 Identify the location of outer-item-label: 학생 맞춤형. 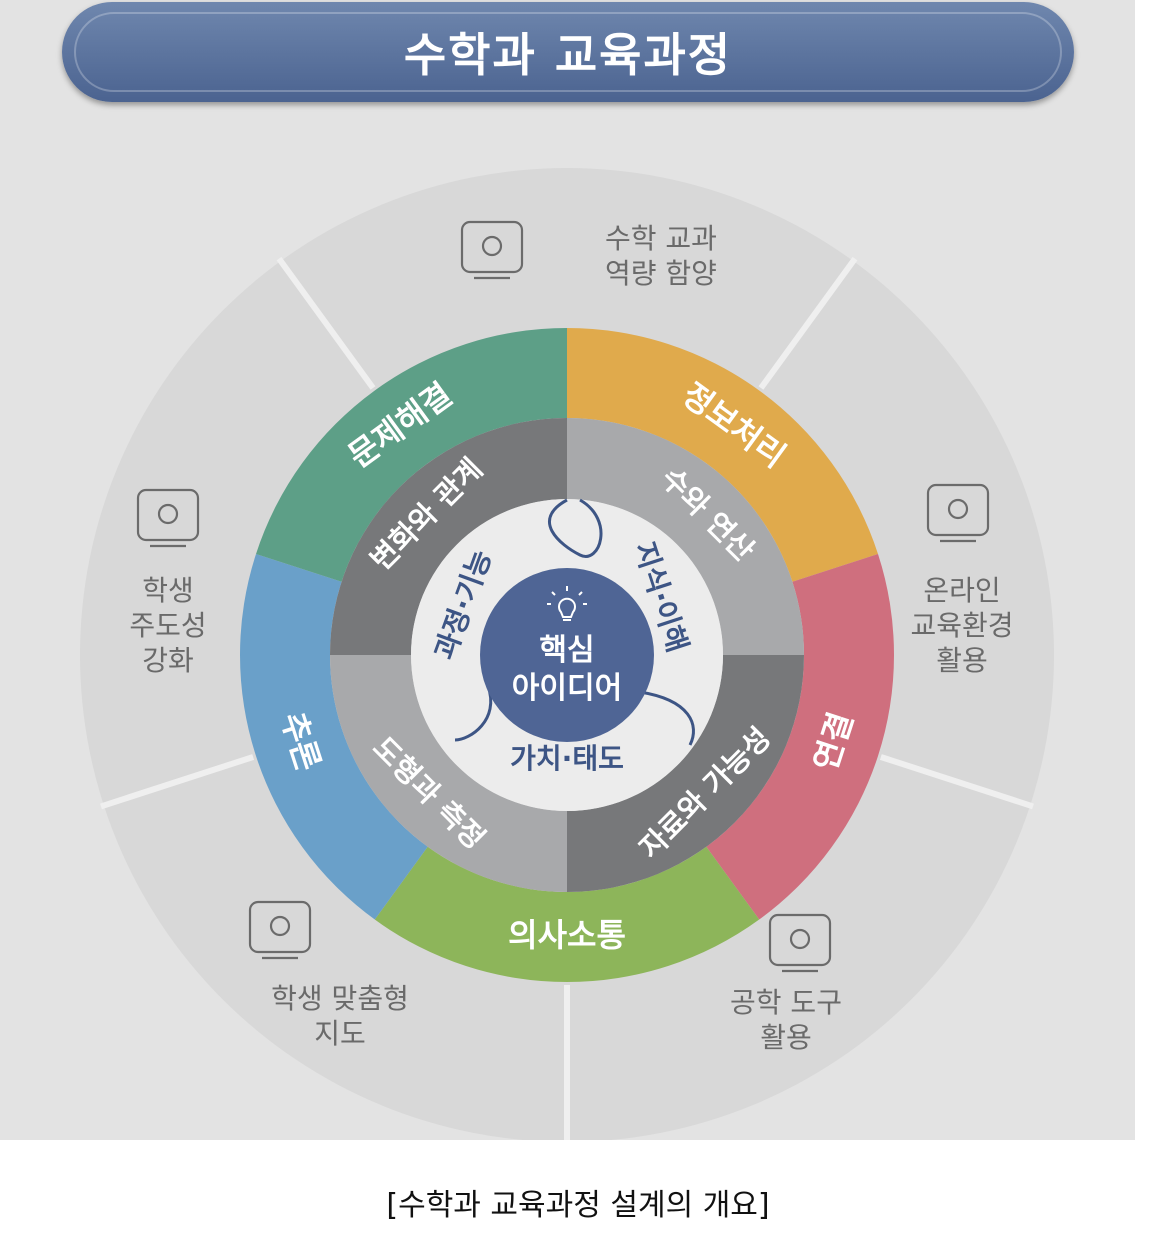
(340, 998).